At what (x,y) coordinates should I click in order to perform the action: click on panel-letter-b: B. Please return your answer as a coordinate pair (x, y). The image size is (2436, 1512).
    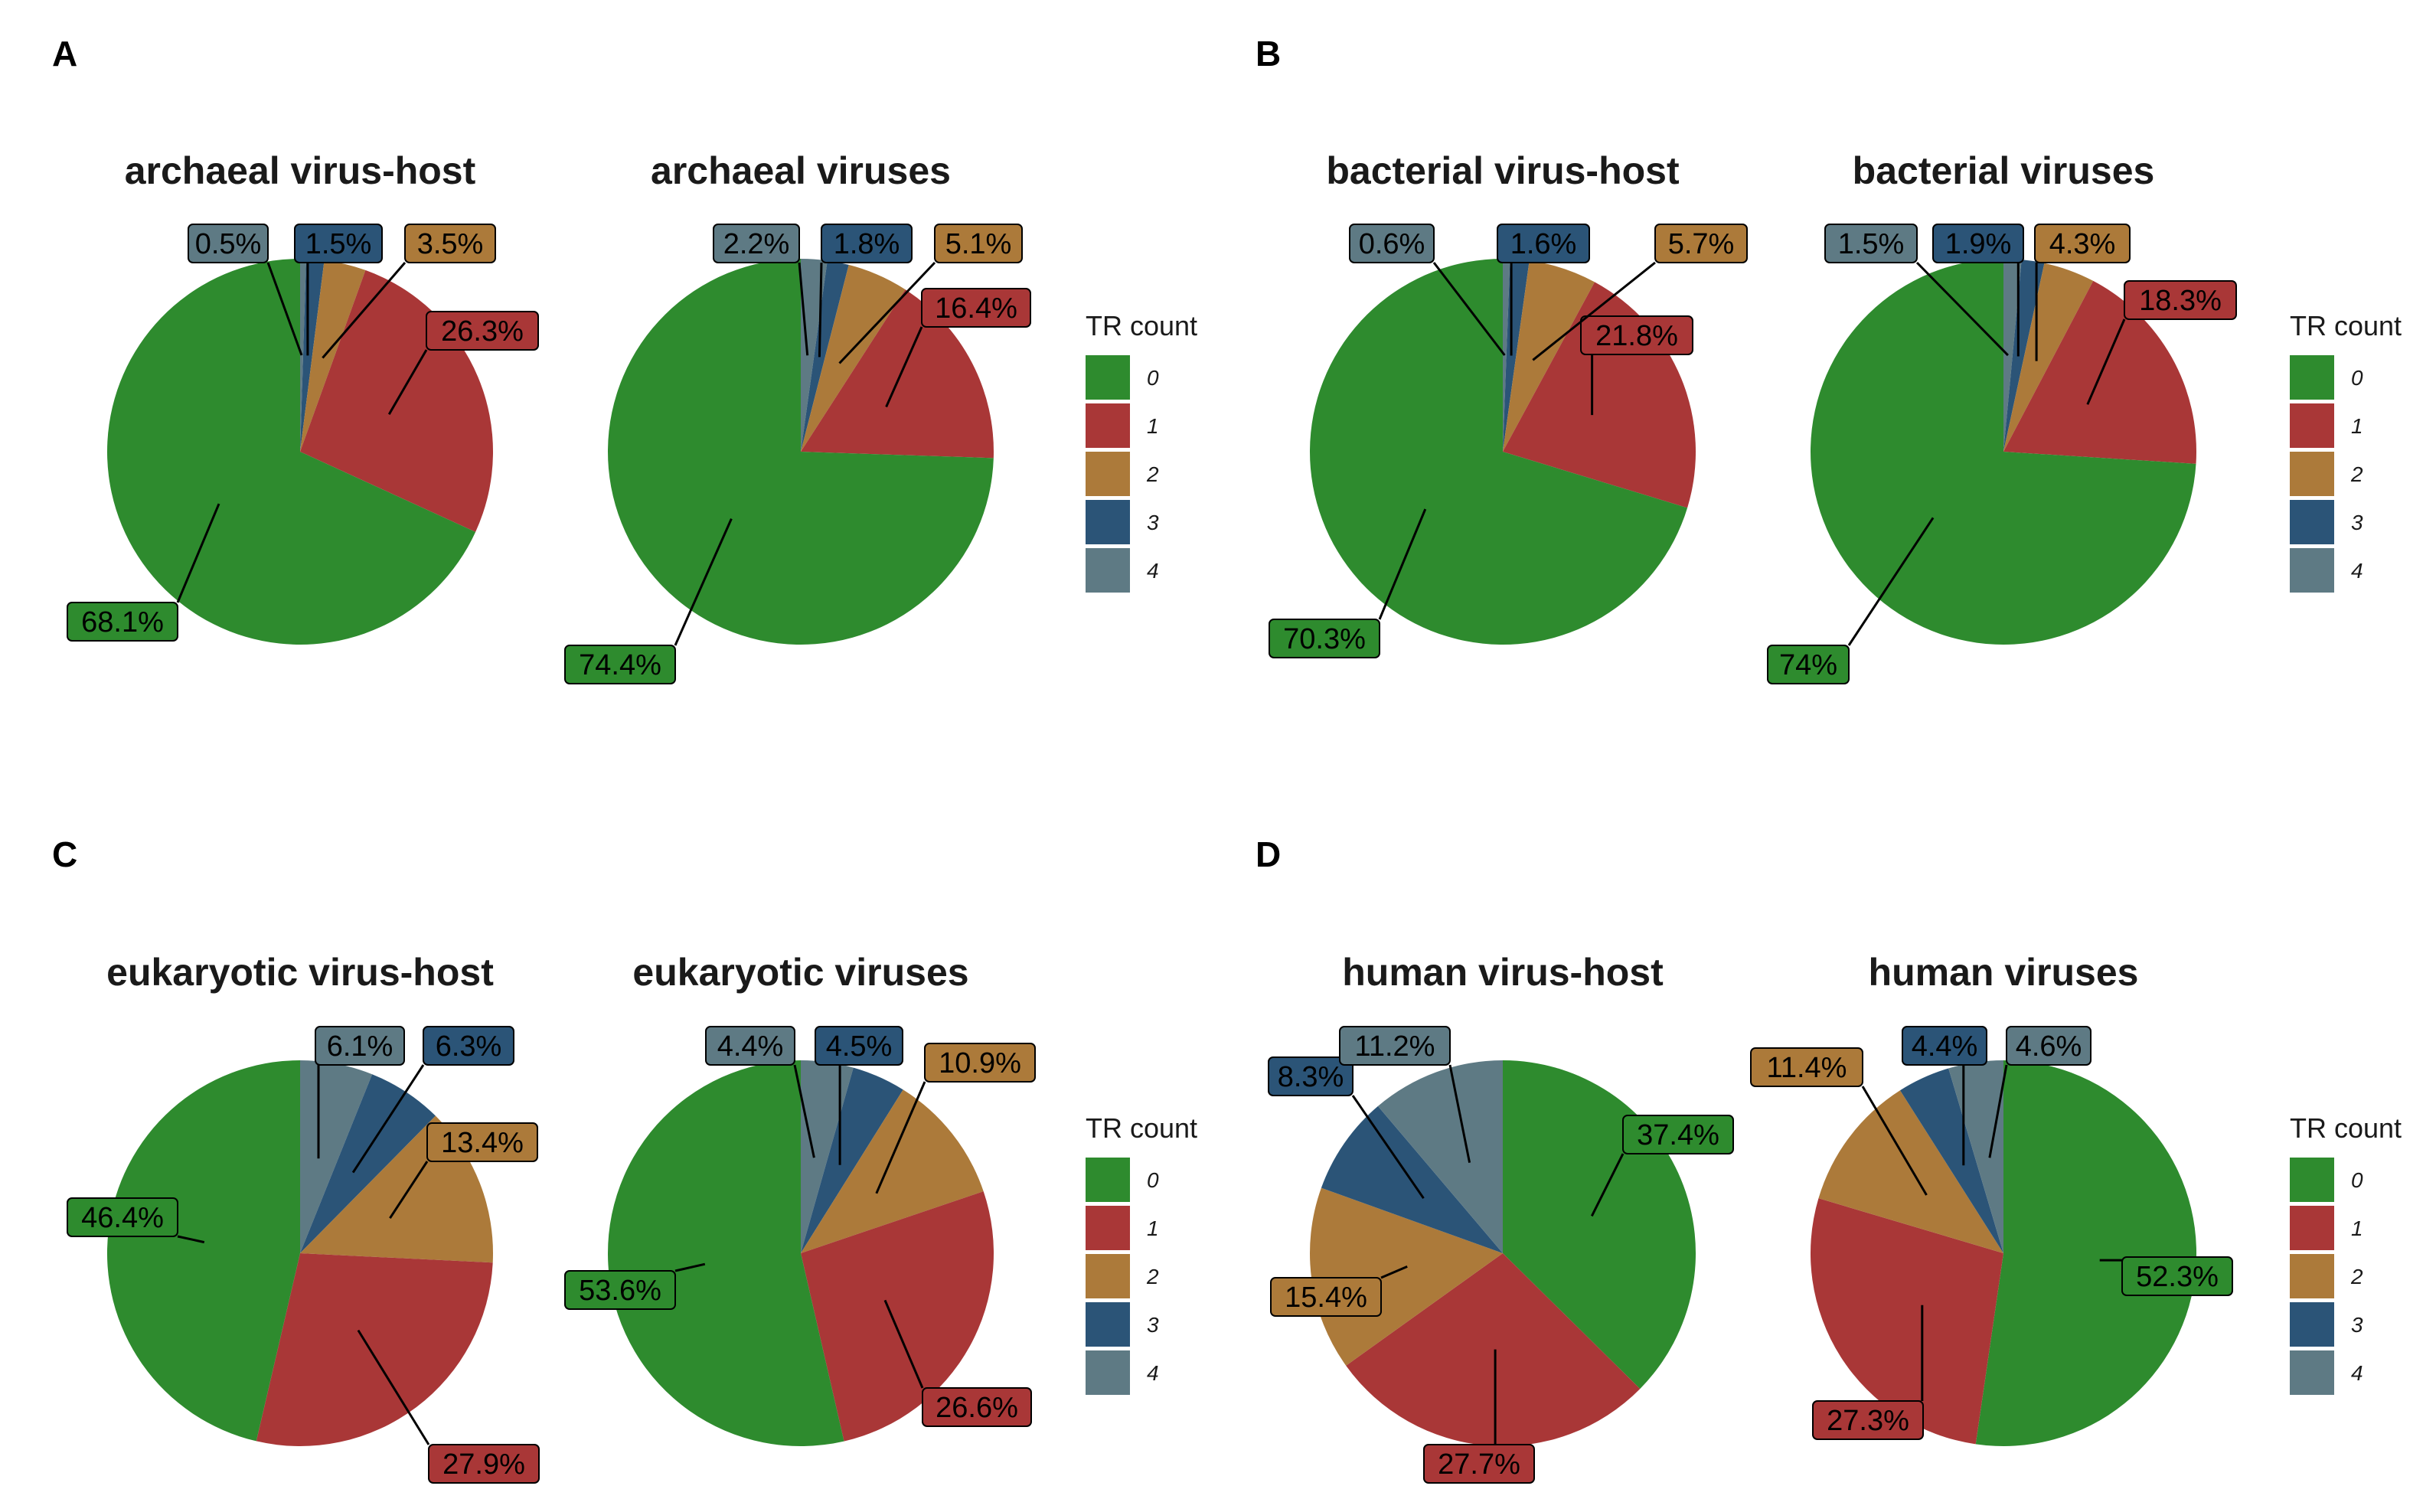
    Looking at the image, I should click on (1268, 53).